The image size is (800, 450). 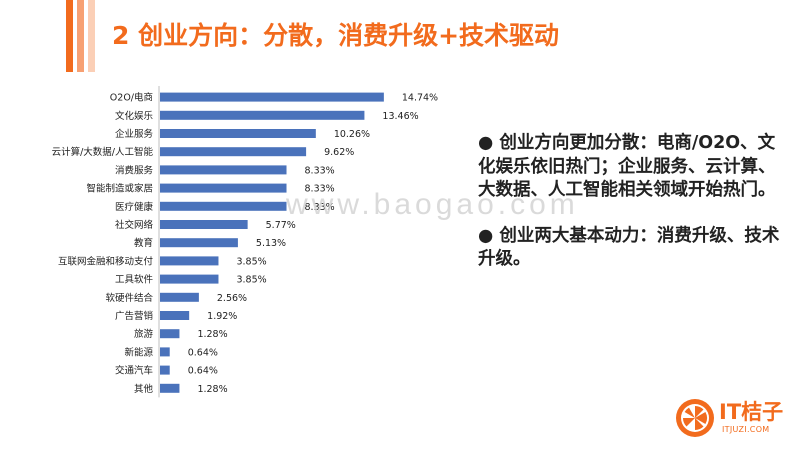 What do you see at coordinates (103, 152) in the screenshot?
I see `category-label: 云计算/大数据/人工智能` at bounding box center [103, 152].